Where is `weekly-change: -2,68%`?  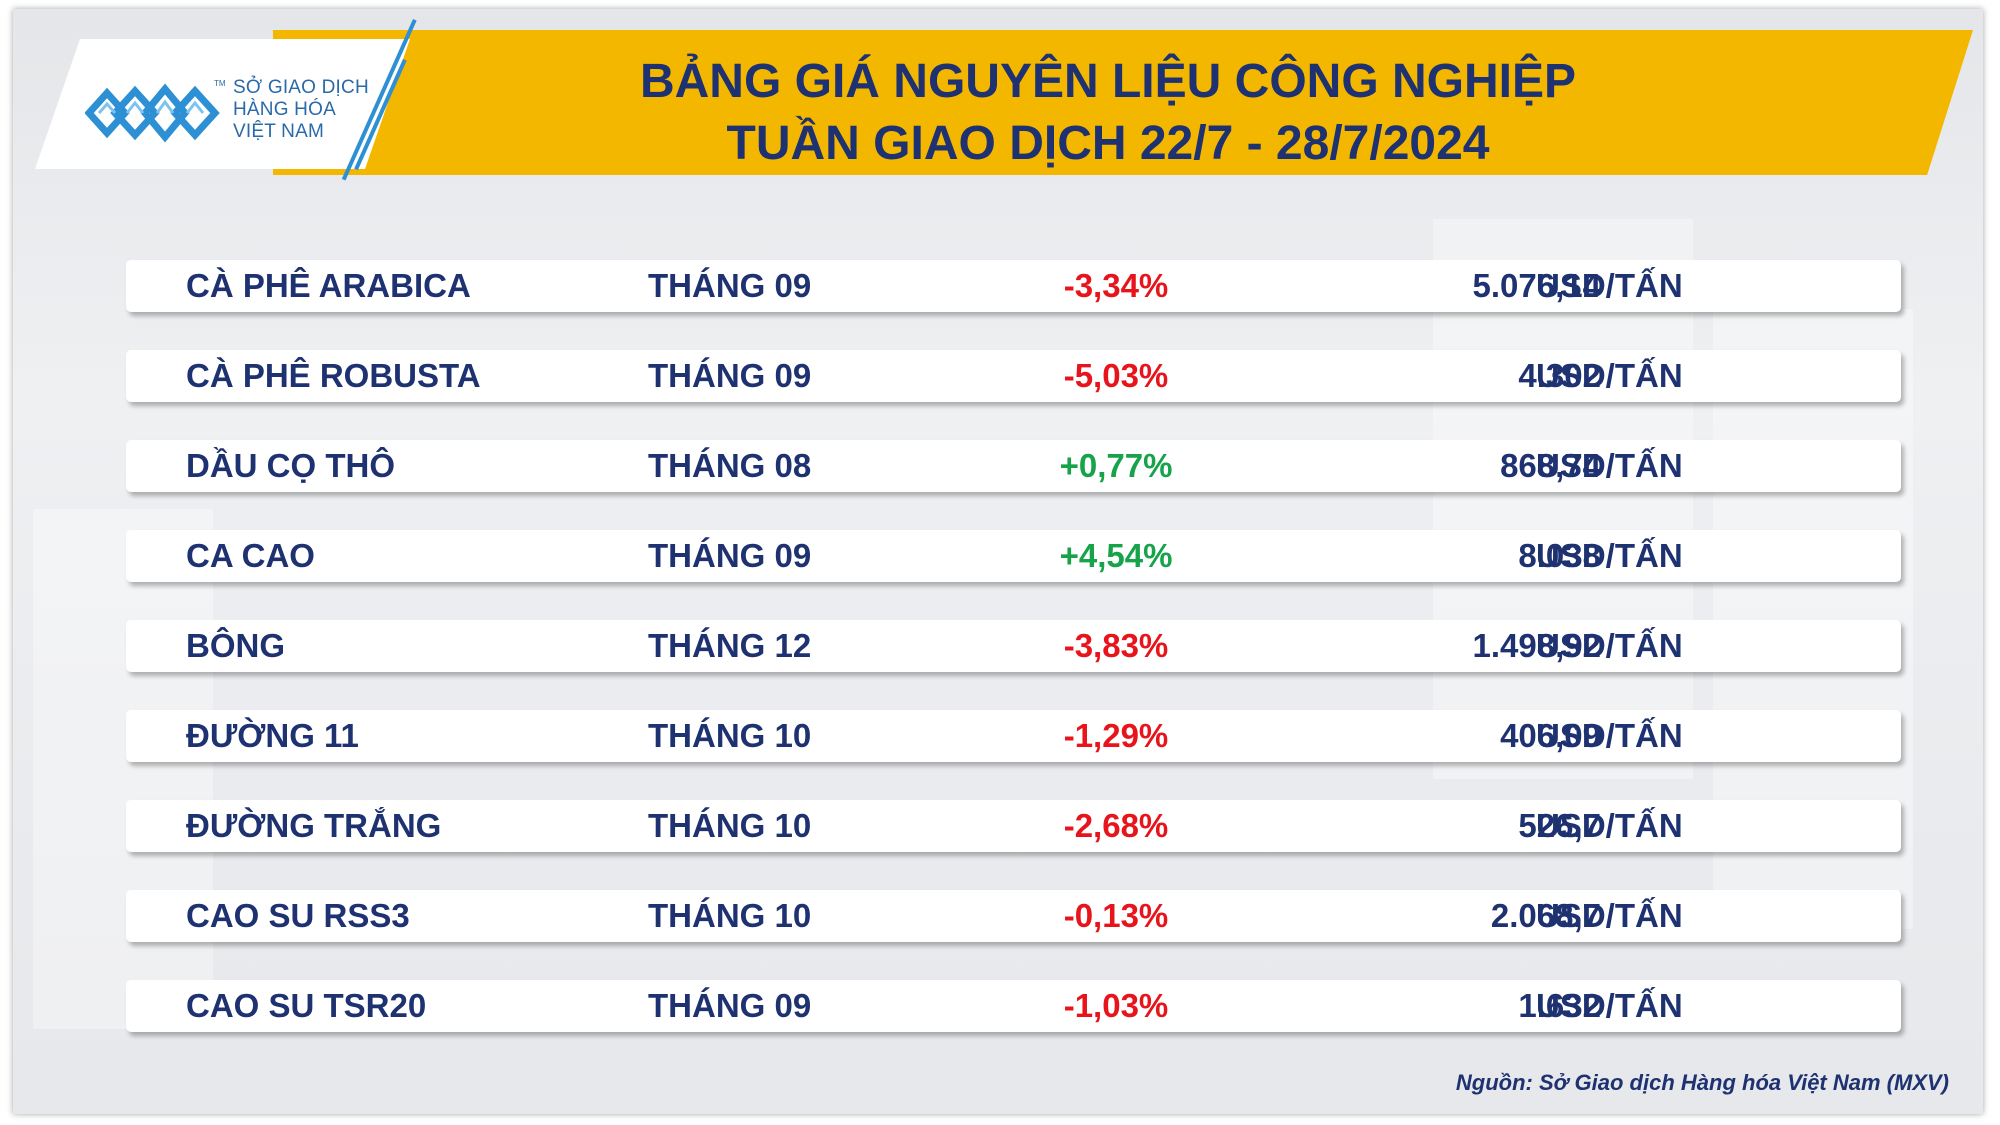 weekly-change: -2,68% is located at coordinates (1116, 825).